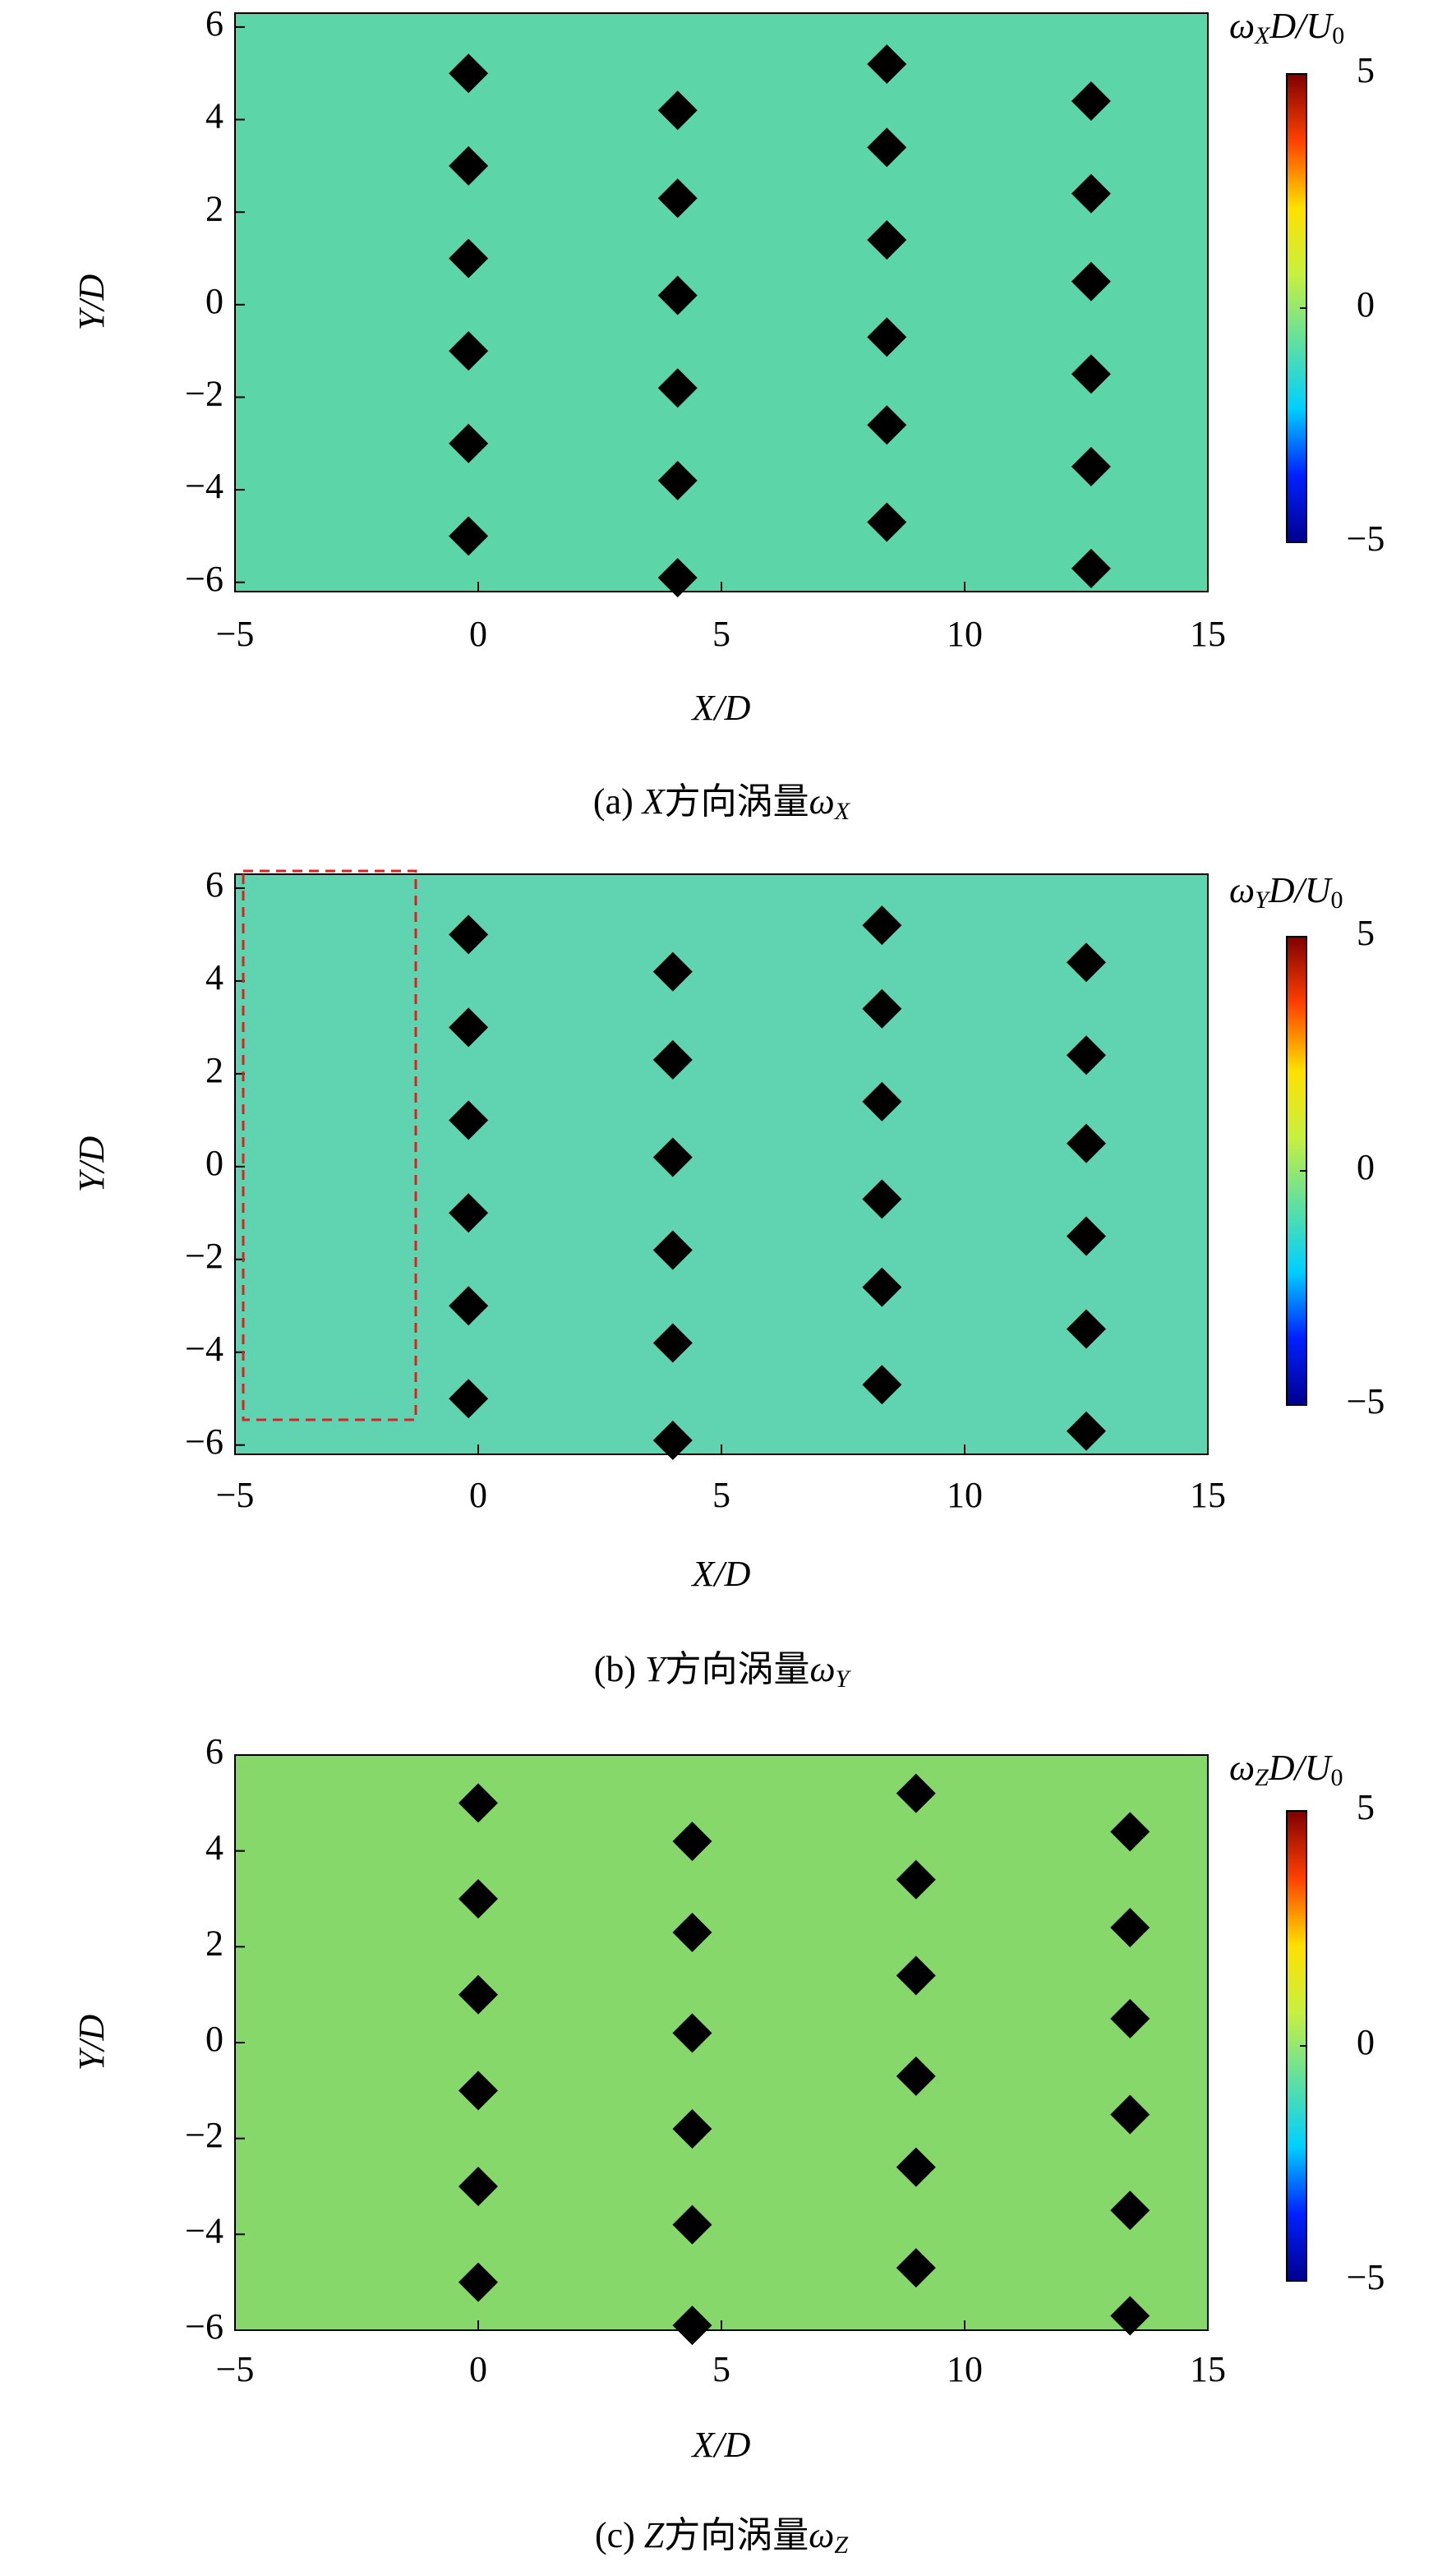  Describe the element at coordinates (721, 634) in the screenshot. I see `x-tick-label: 5` at that location.